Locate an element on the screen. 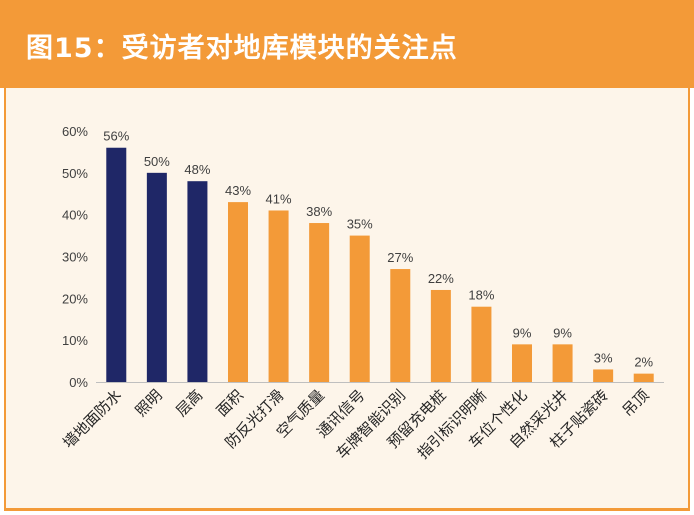 Image resolution: width=694 pixels, height=515 pixels. figure-title: 图15：受访者对地库模块的关注点 is located at coordinates (242, 48).